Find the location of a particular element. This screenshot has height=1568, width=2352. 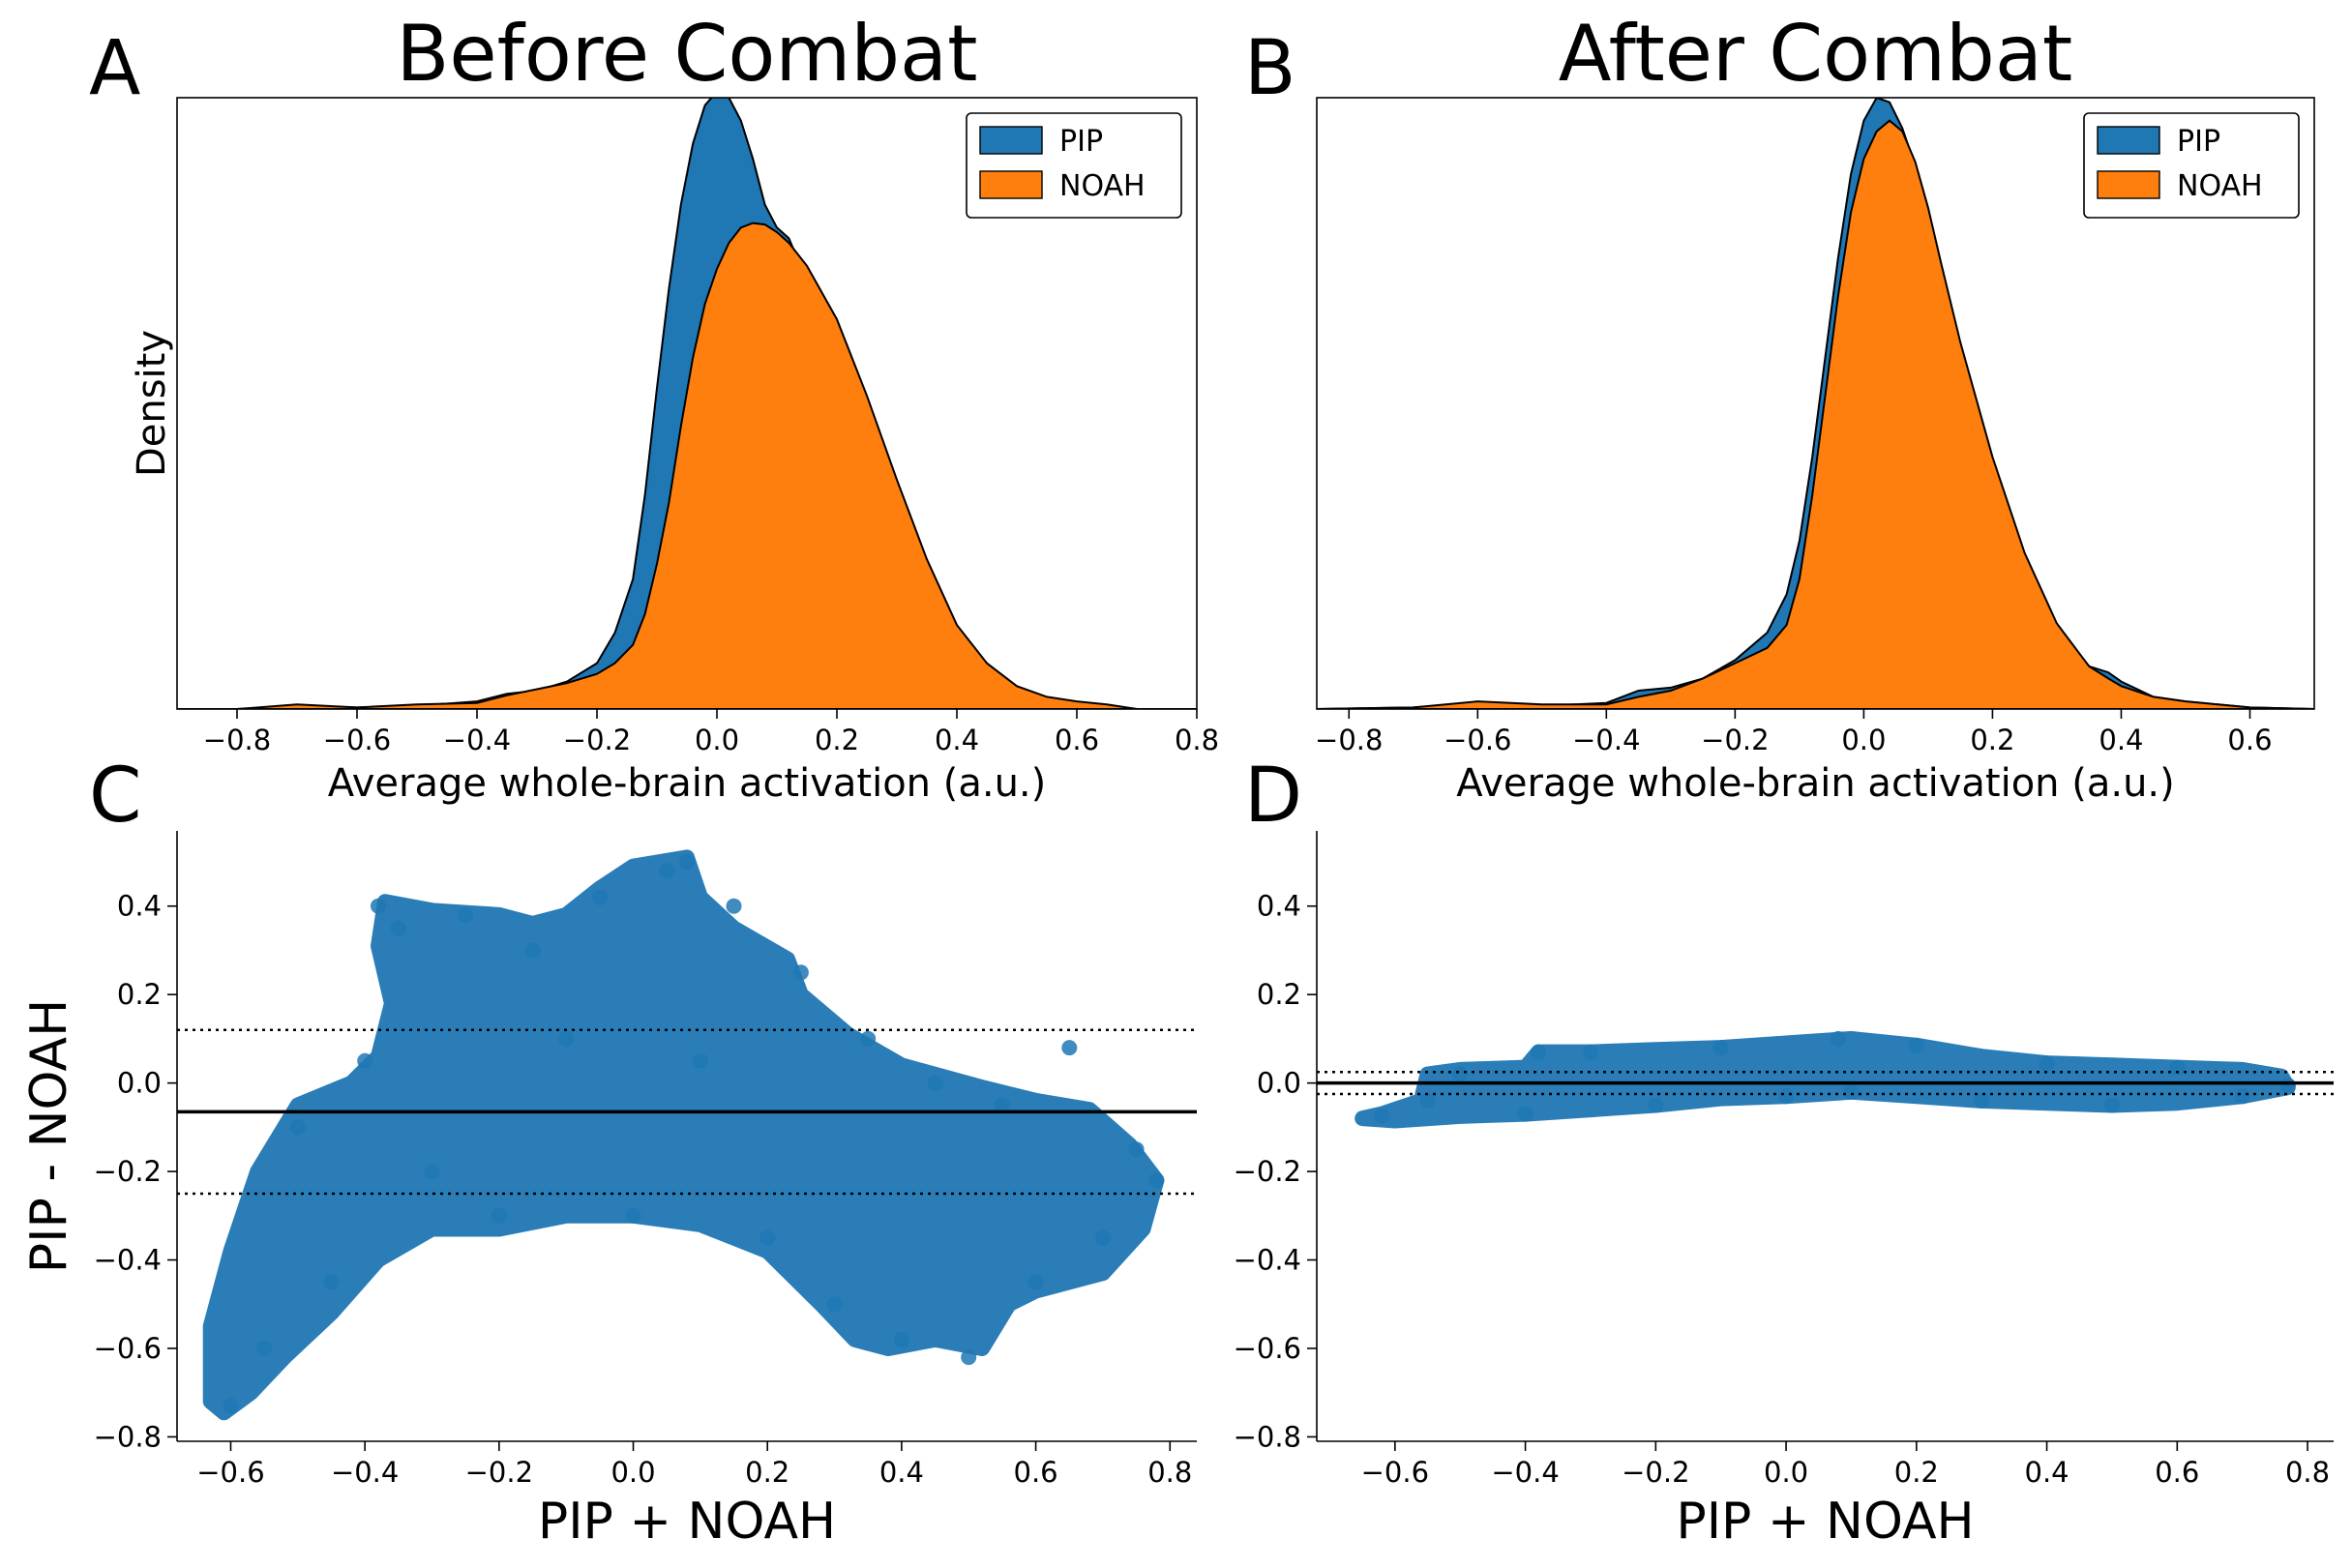

y-tick-label: −0.2 is located at coordinates (128, 1171).